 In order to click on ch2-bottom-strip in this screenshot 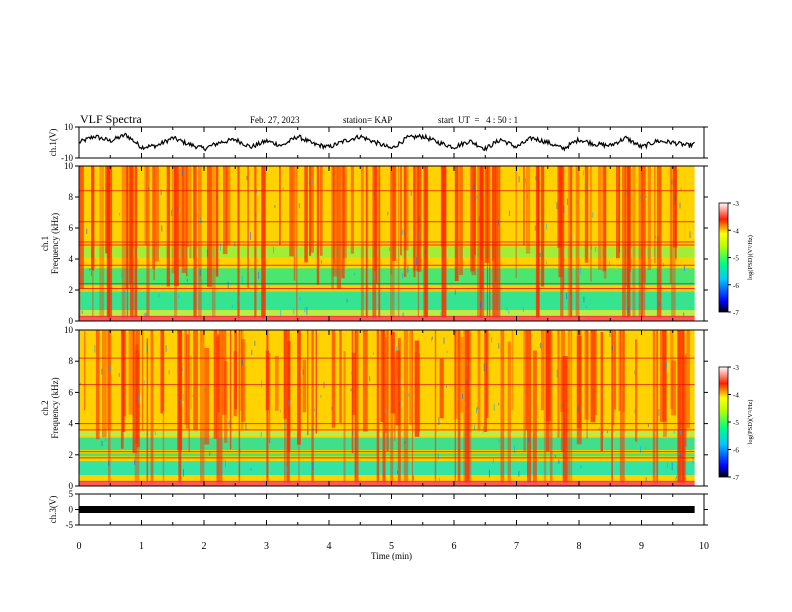, I will do `click(387, 483)`.